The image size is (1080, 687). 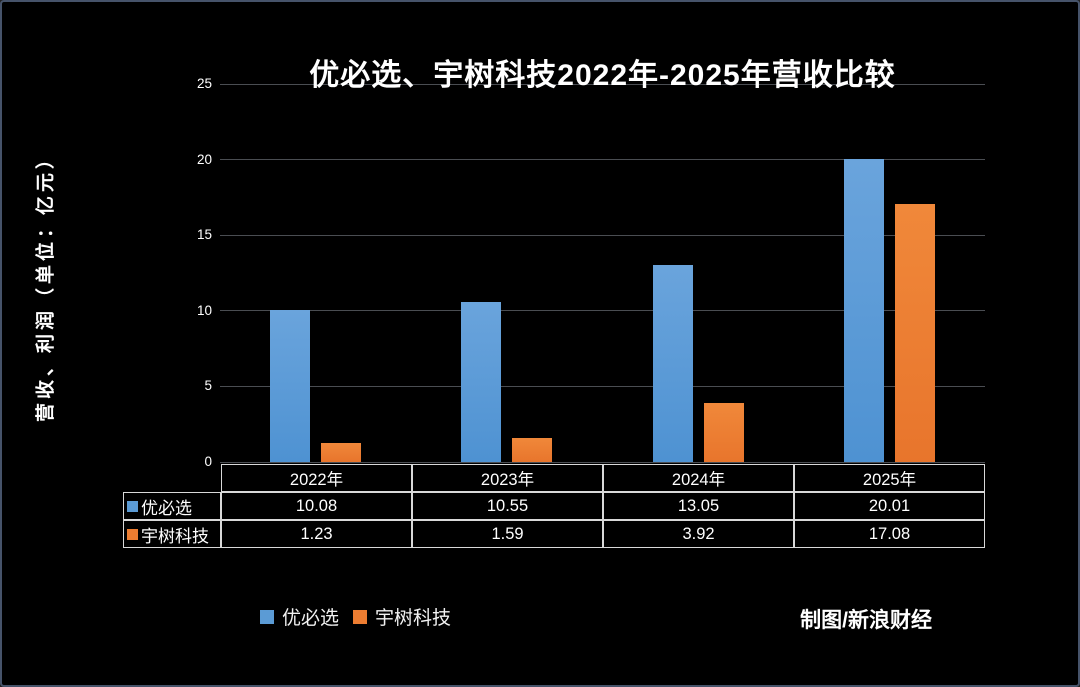 I want to click on y-axis-label: 营收、利润（单位：亿元）, so click(x=46, y=284).